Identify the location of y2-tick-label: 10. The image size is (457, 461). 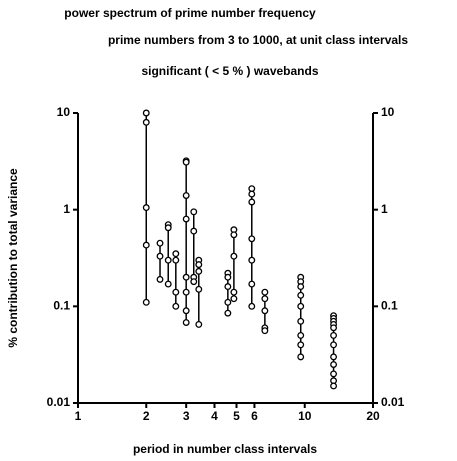
(388, 112).